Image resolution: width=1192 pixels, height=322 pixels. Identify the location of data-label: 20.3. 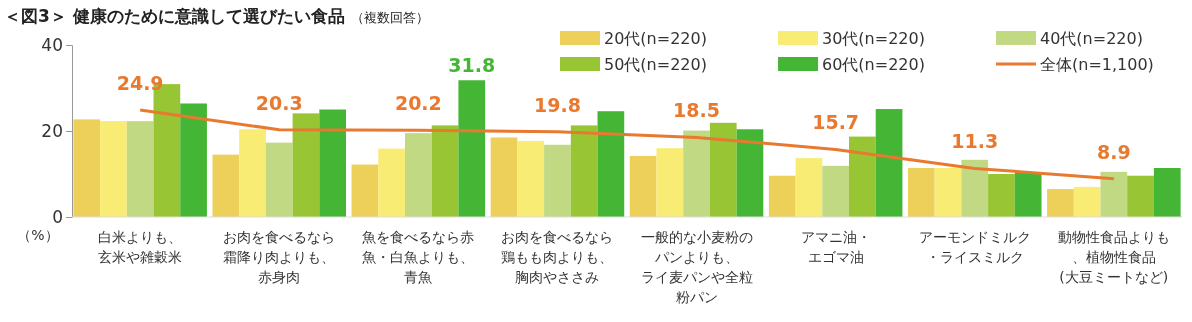
(279, 102).